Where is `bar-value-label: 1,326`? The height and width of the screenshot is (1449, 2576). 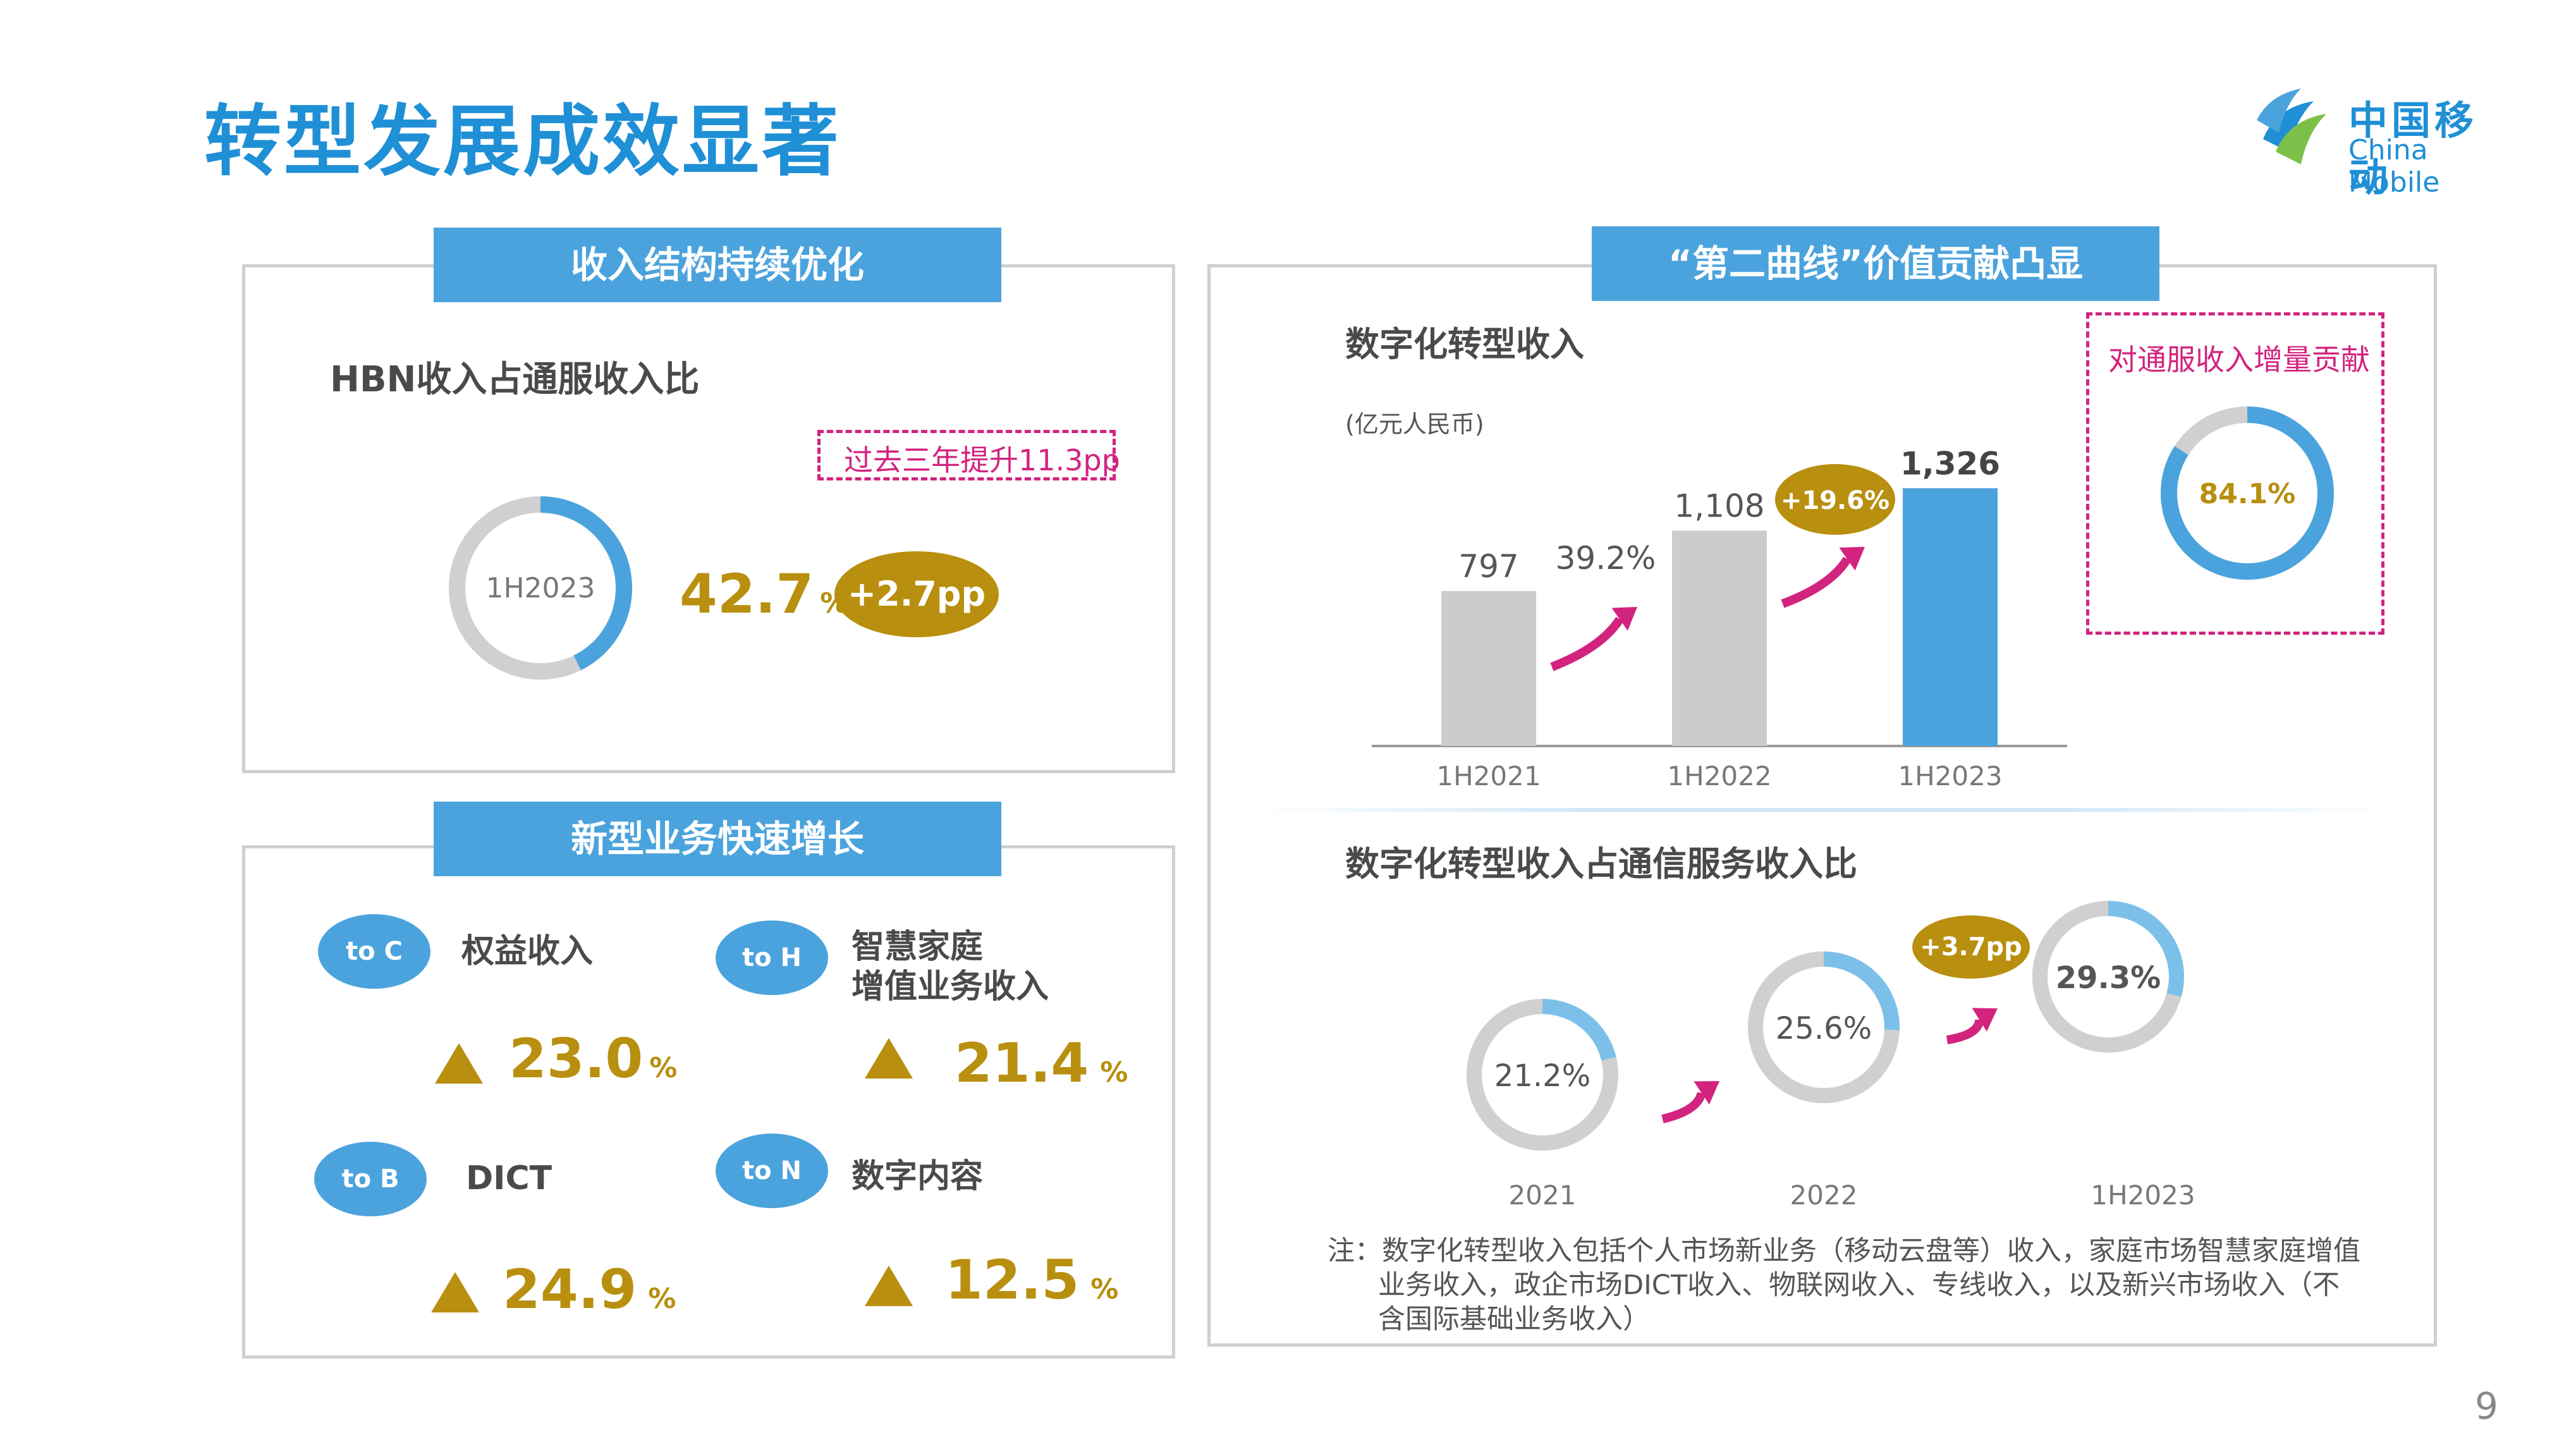
bar-value-label: 1,326 is located at coordinates (1950, 463).